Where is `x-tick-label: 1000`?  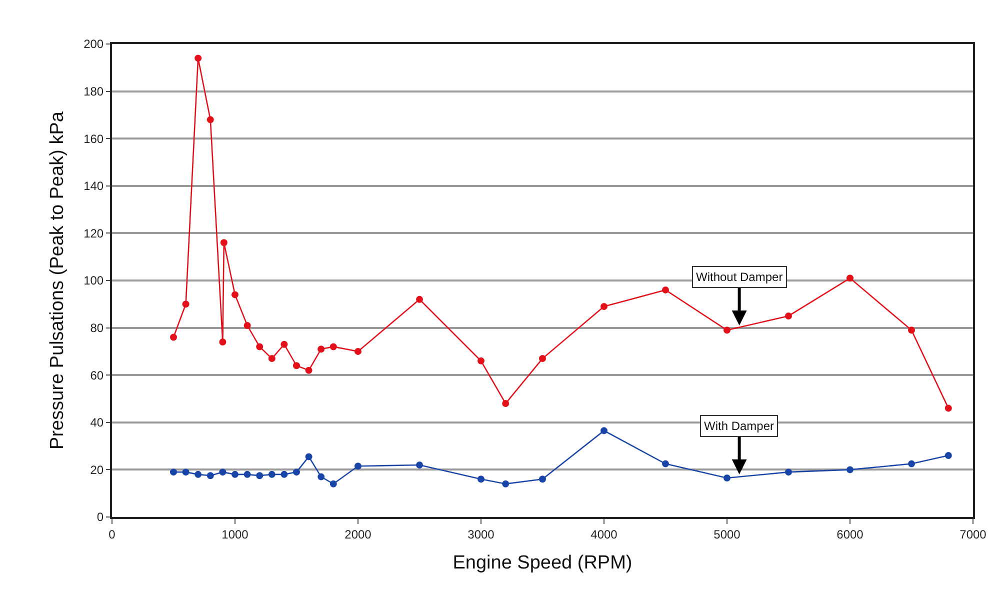
x-tick-label: 1000 is located at coordinates (235, 534).